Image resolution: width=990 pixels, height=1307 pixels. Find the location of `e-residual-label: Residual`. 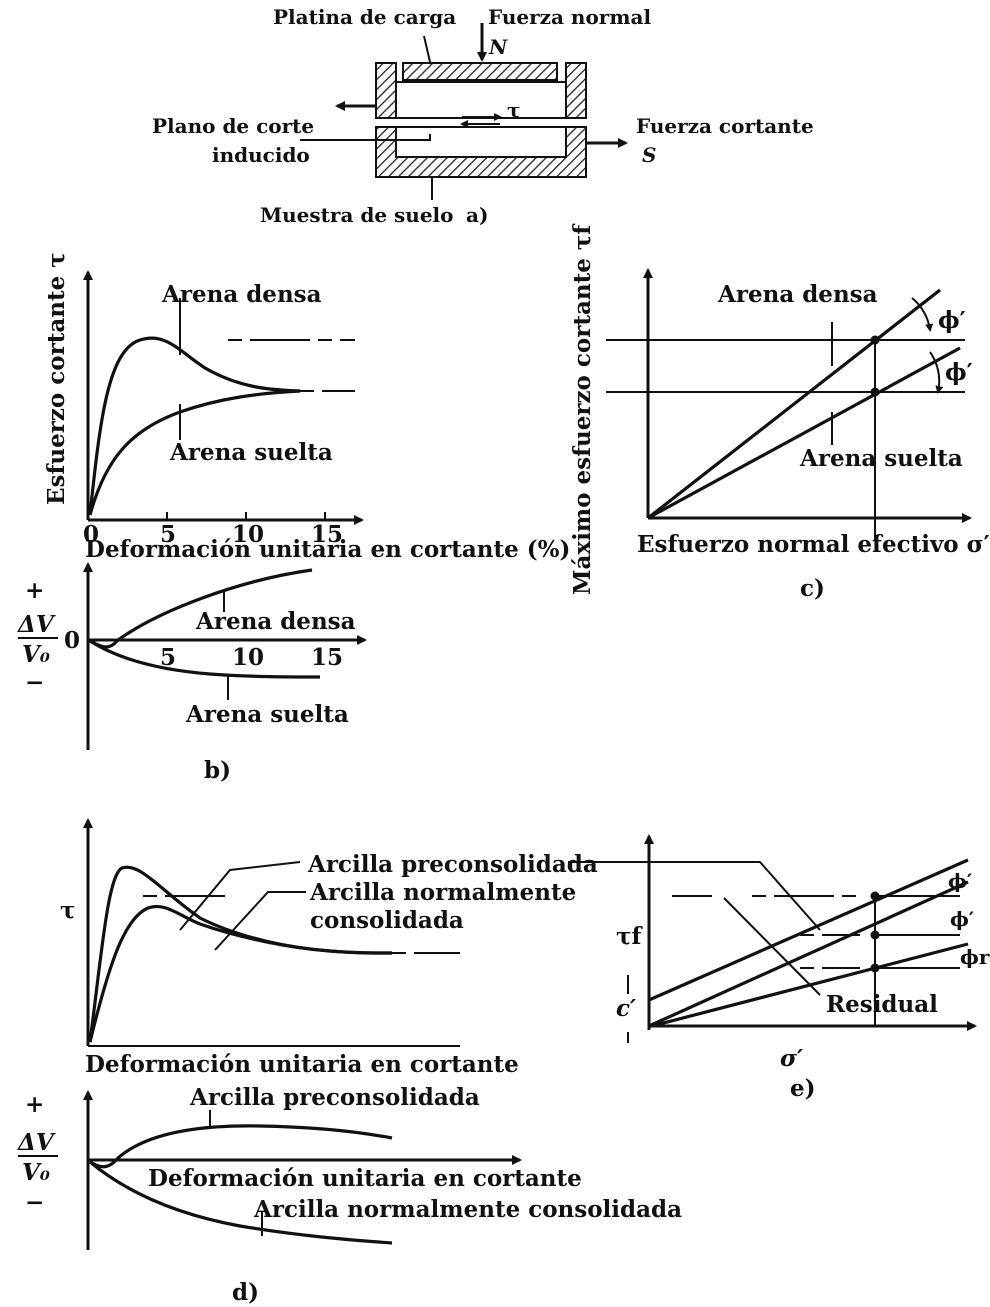

e-residual-label: Residual is located at coordinates (882, 1004).